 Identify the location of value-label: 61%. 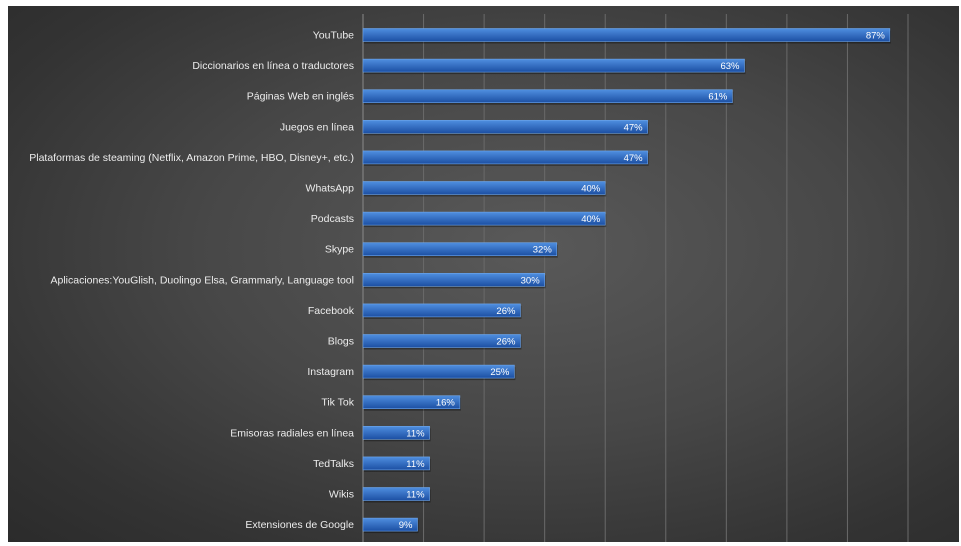
(718, 97).